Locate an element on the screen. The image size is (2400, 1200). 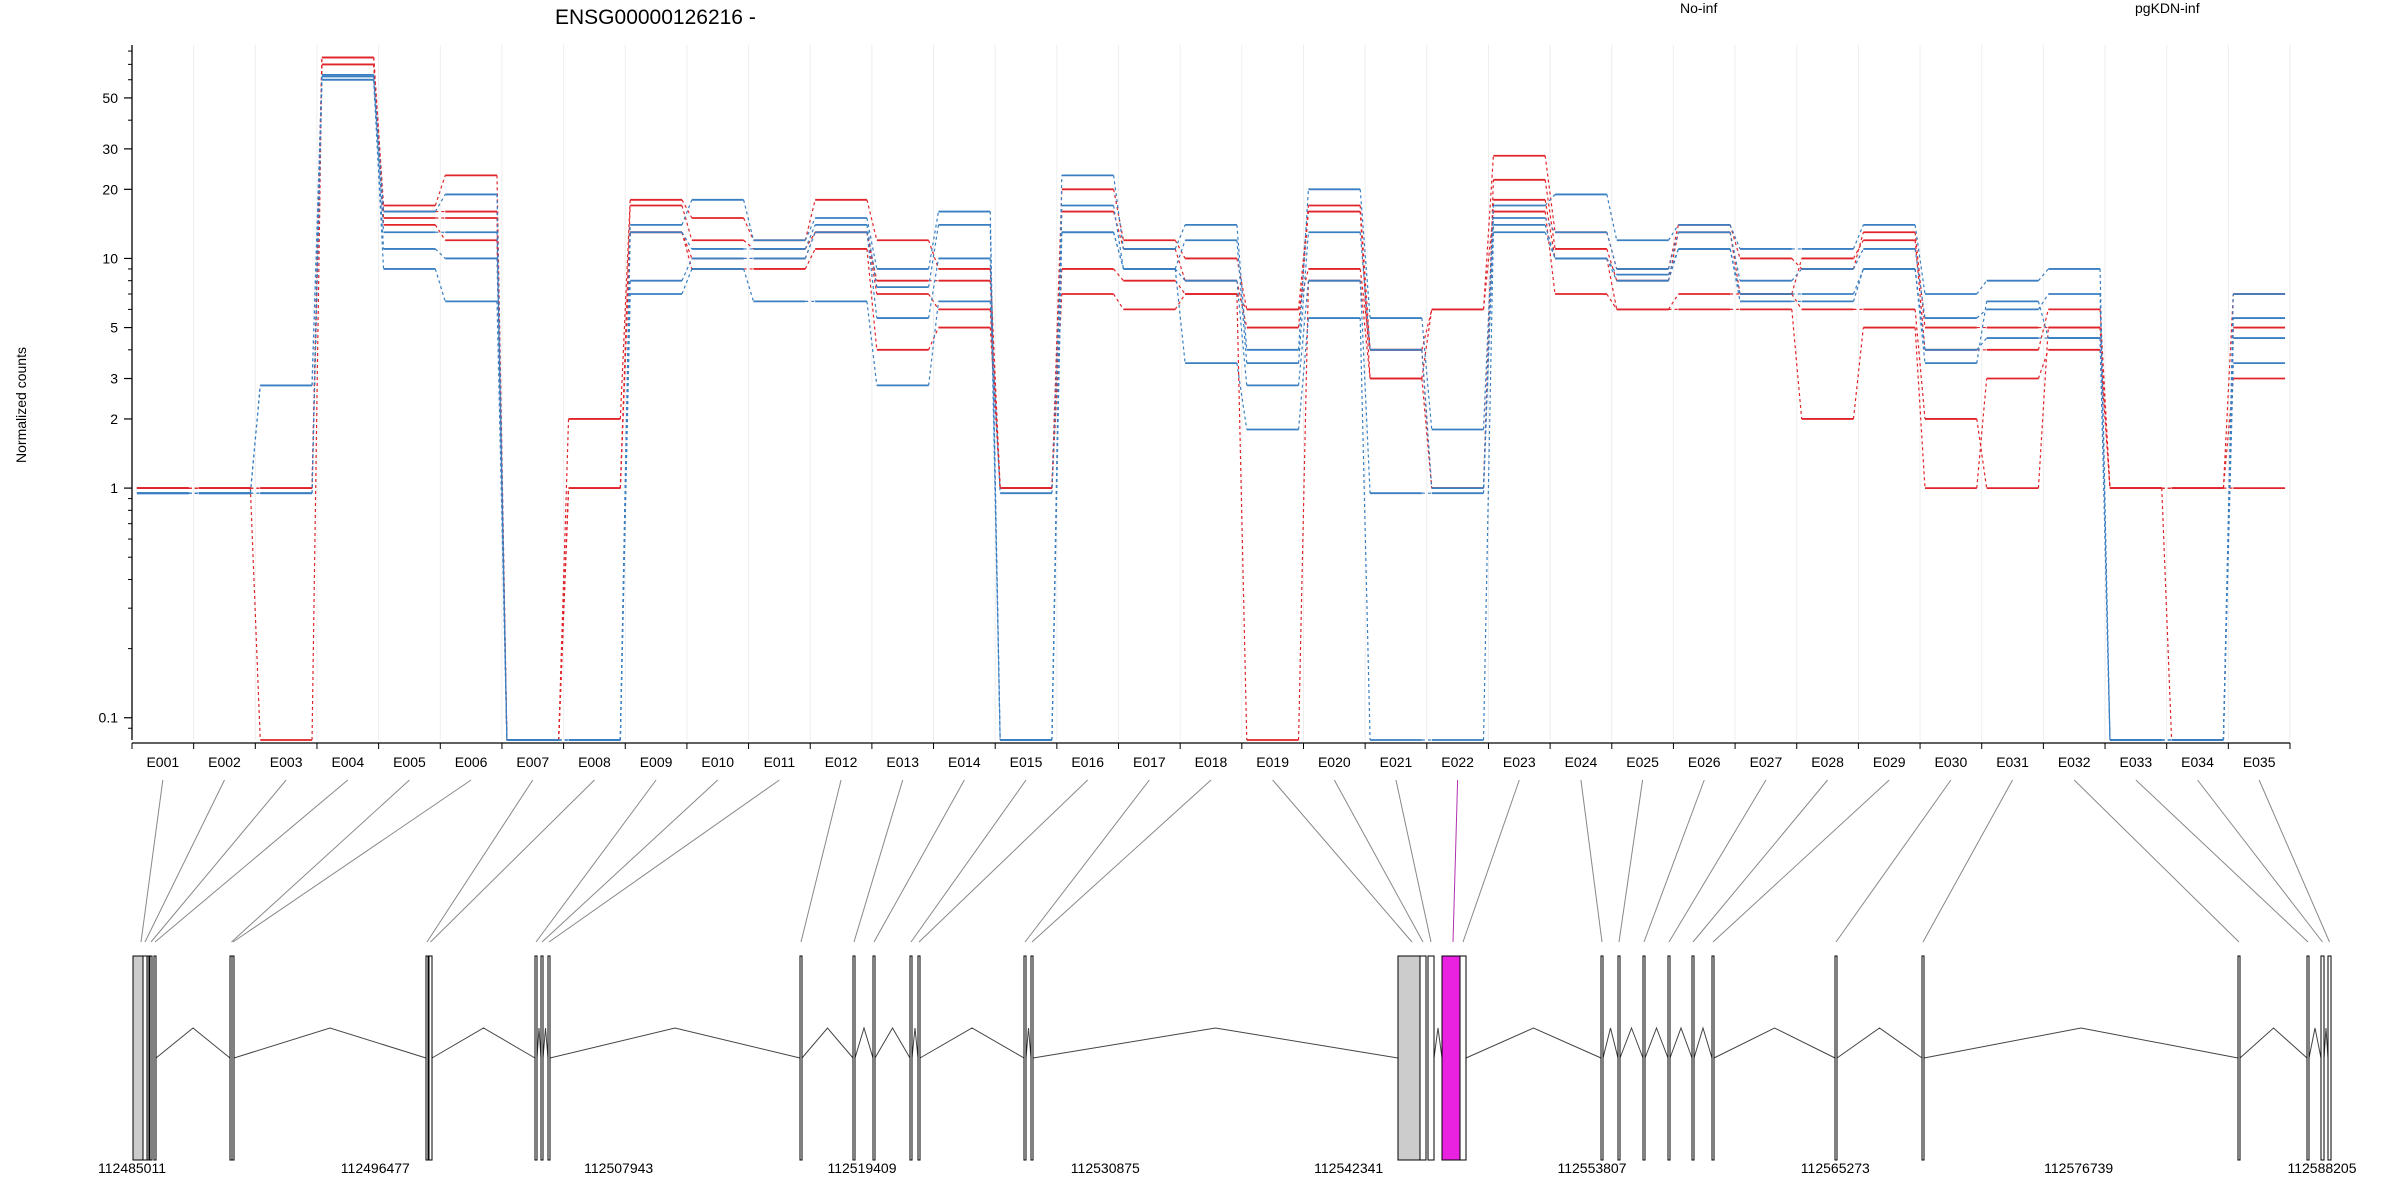
x-tick-label: E028 is located at coordinates (1827, 762).